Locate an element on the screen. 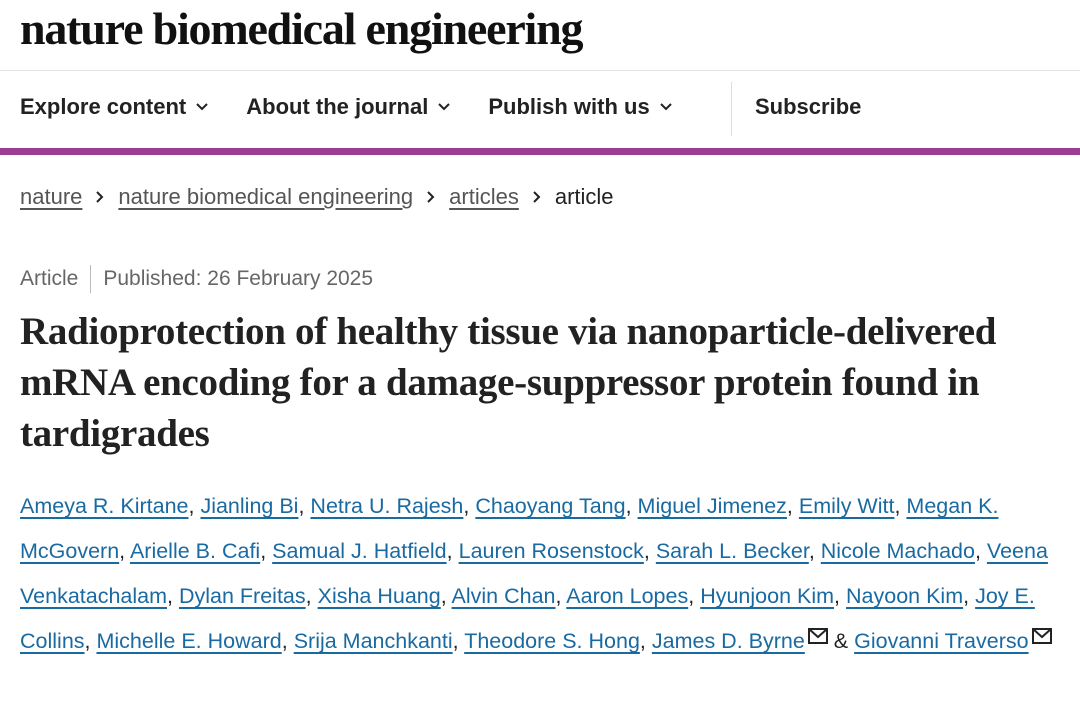 This screenshot has width=1080, height=711. author-name: Michelle E. Howard is located at coordinates (189, 641).